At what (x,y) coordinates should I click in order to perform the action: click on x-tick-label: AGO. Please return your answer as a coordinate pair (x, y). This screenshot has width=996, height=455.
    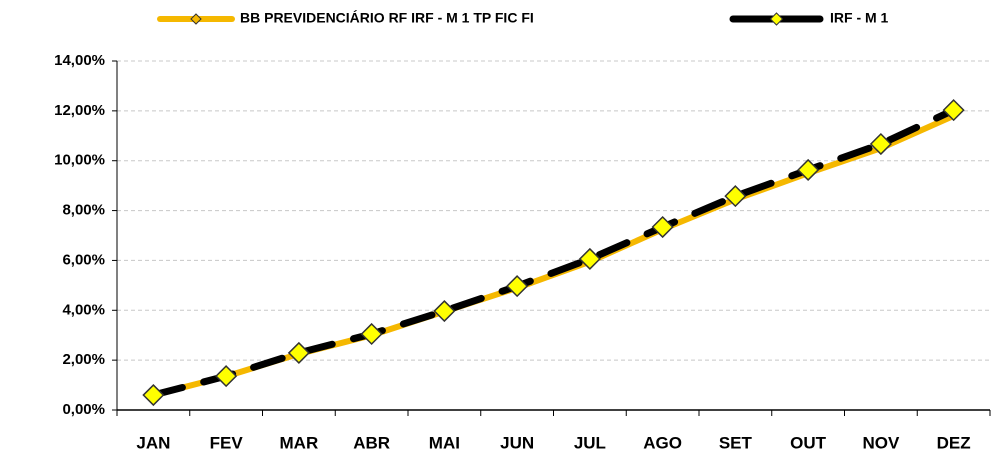
    Looking at the image, I should click on (662, 442).